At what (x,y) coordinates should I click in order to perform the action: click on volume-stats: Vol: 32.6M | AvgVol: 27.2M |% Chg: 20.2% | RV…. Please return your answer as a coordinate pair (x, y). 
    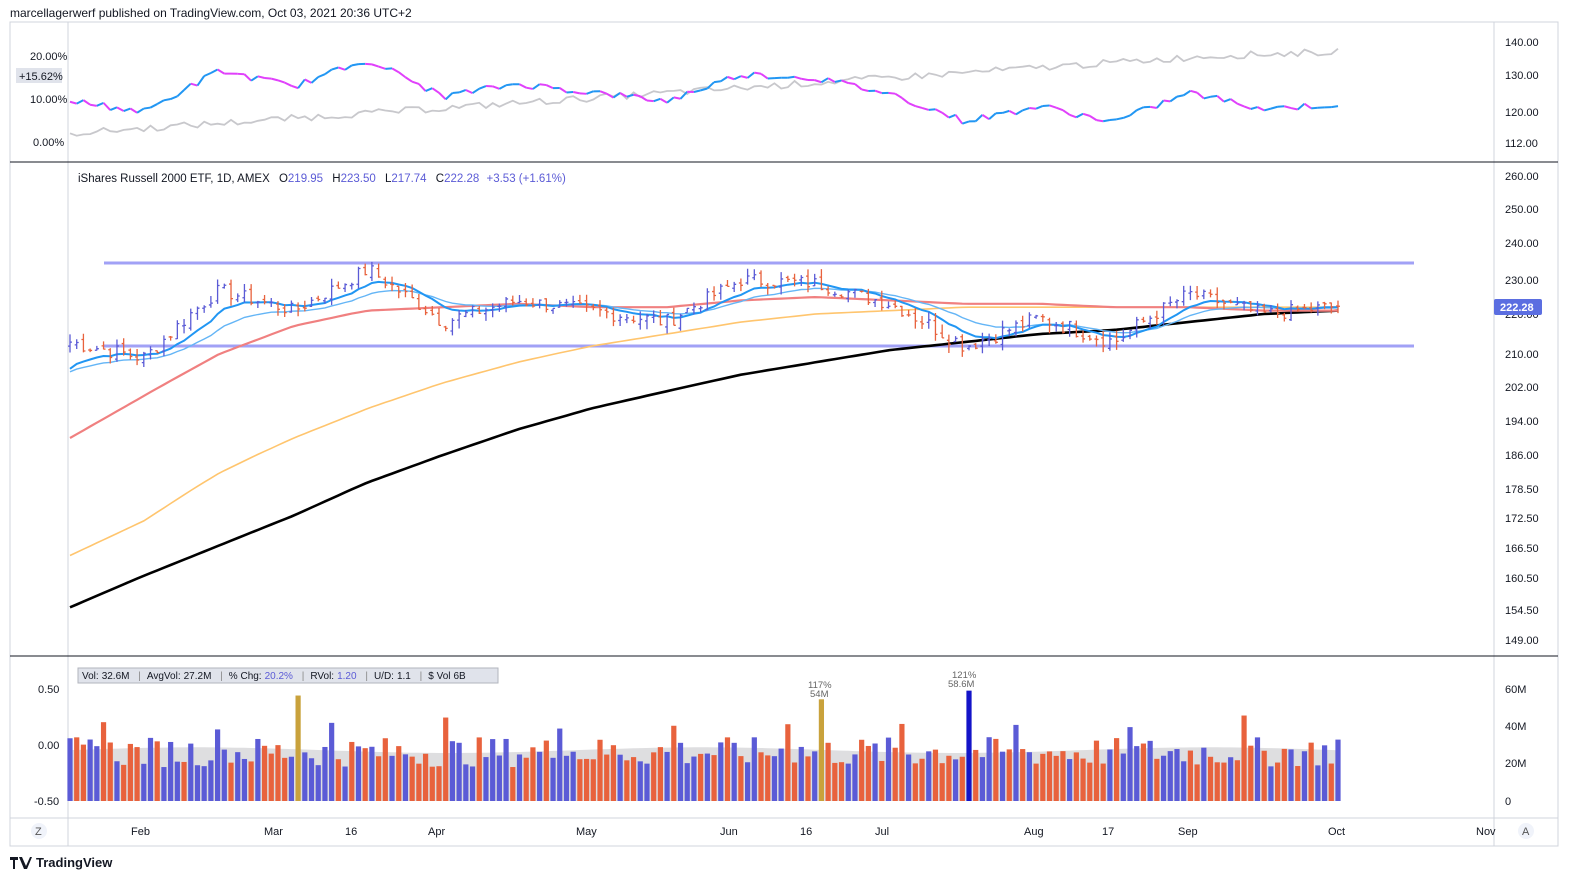
    Looking at the image, I should click on (274, 676).